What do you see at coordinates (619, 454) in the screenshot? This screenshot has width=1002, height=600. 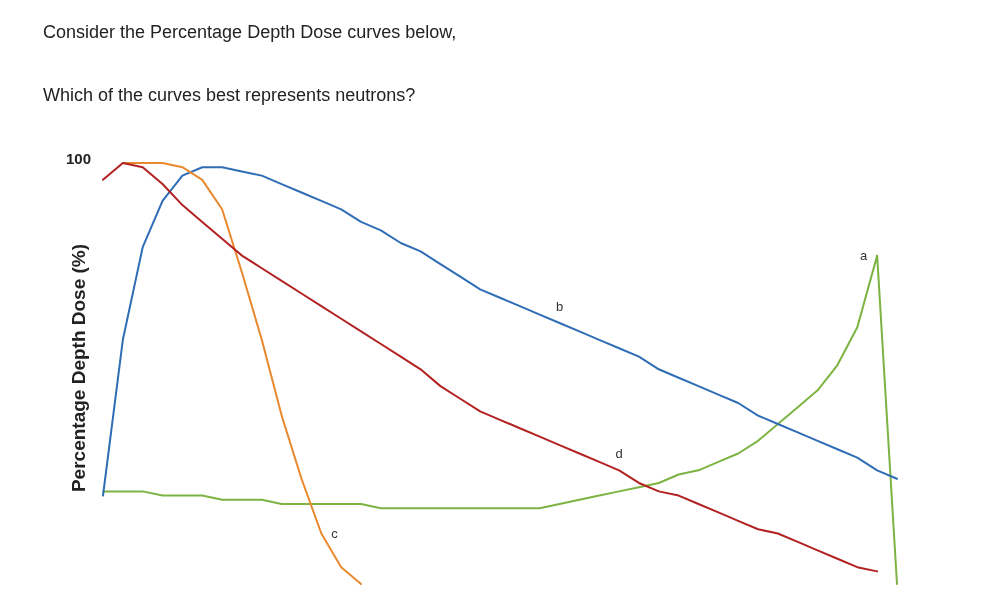 I see `series-label: d` at bounding box center [619, 454].